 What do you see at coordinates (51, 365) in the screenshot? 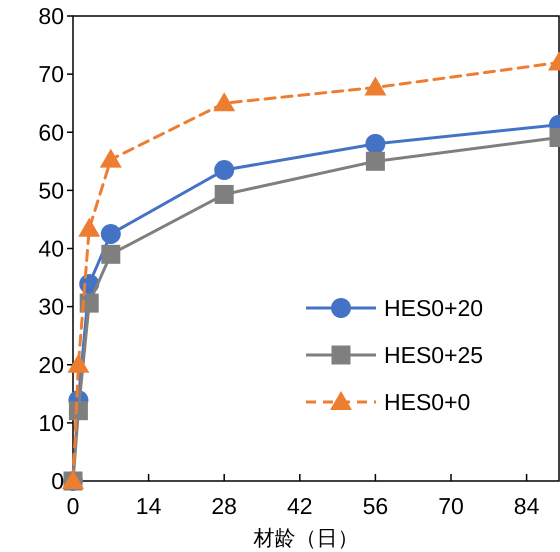
I see `y-tick-label: 20` at bounding box center [51, 365].